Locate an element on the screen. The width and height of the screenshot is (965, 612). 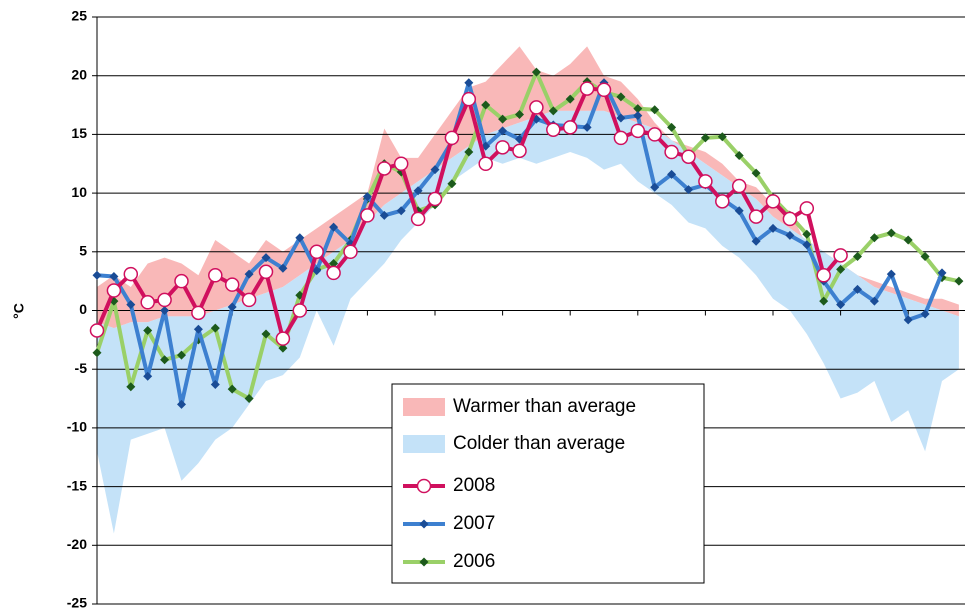
legend-swatch is located at coordinates (424, 444).